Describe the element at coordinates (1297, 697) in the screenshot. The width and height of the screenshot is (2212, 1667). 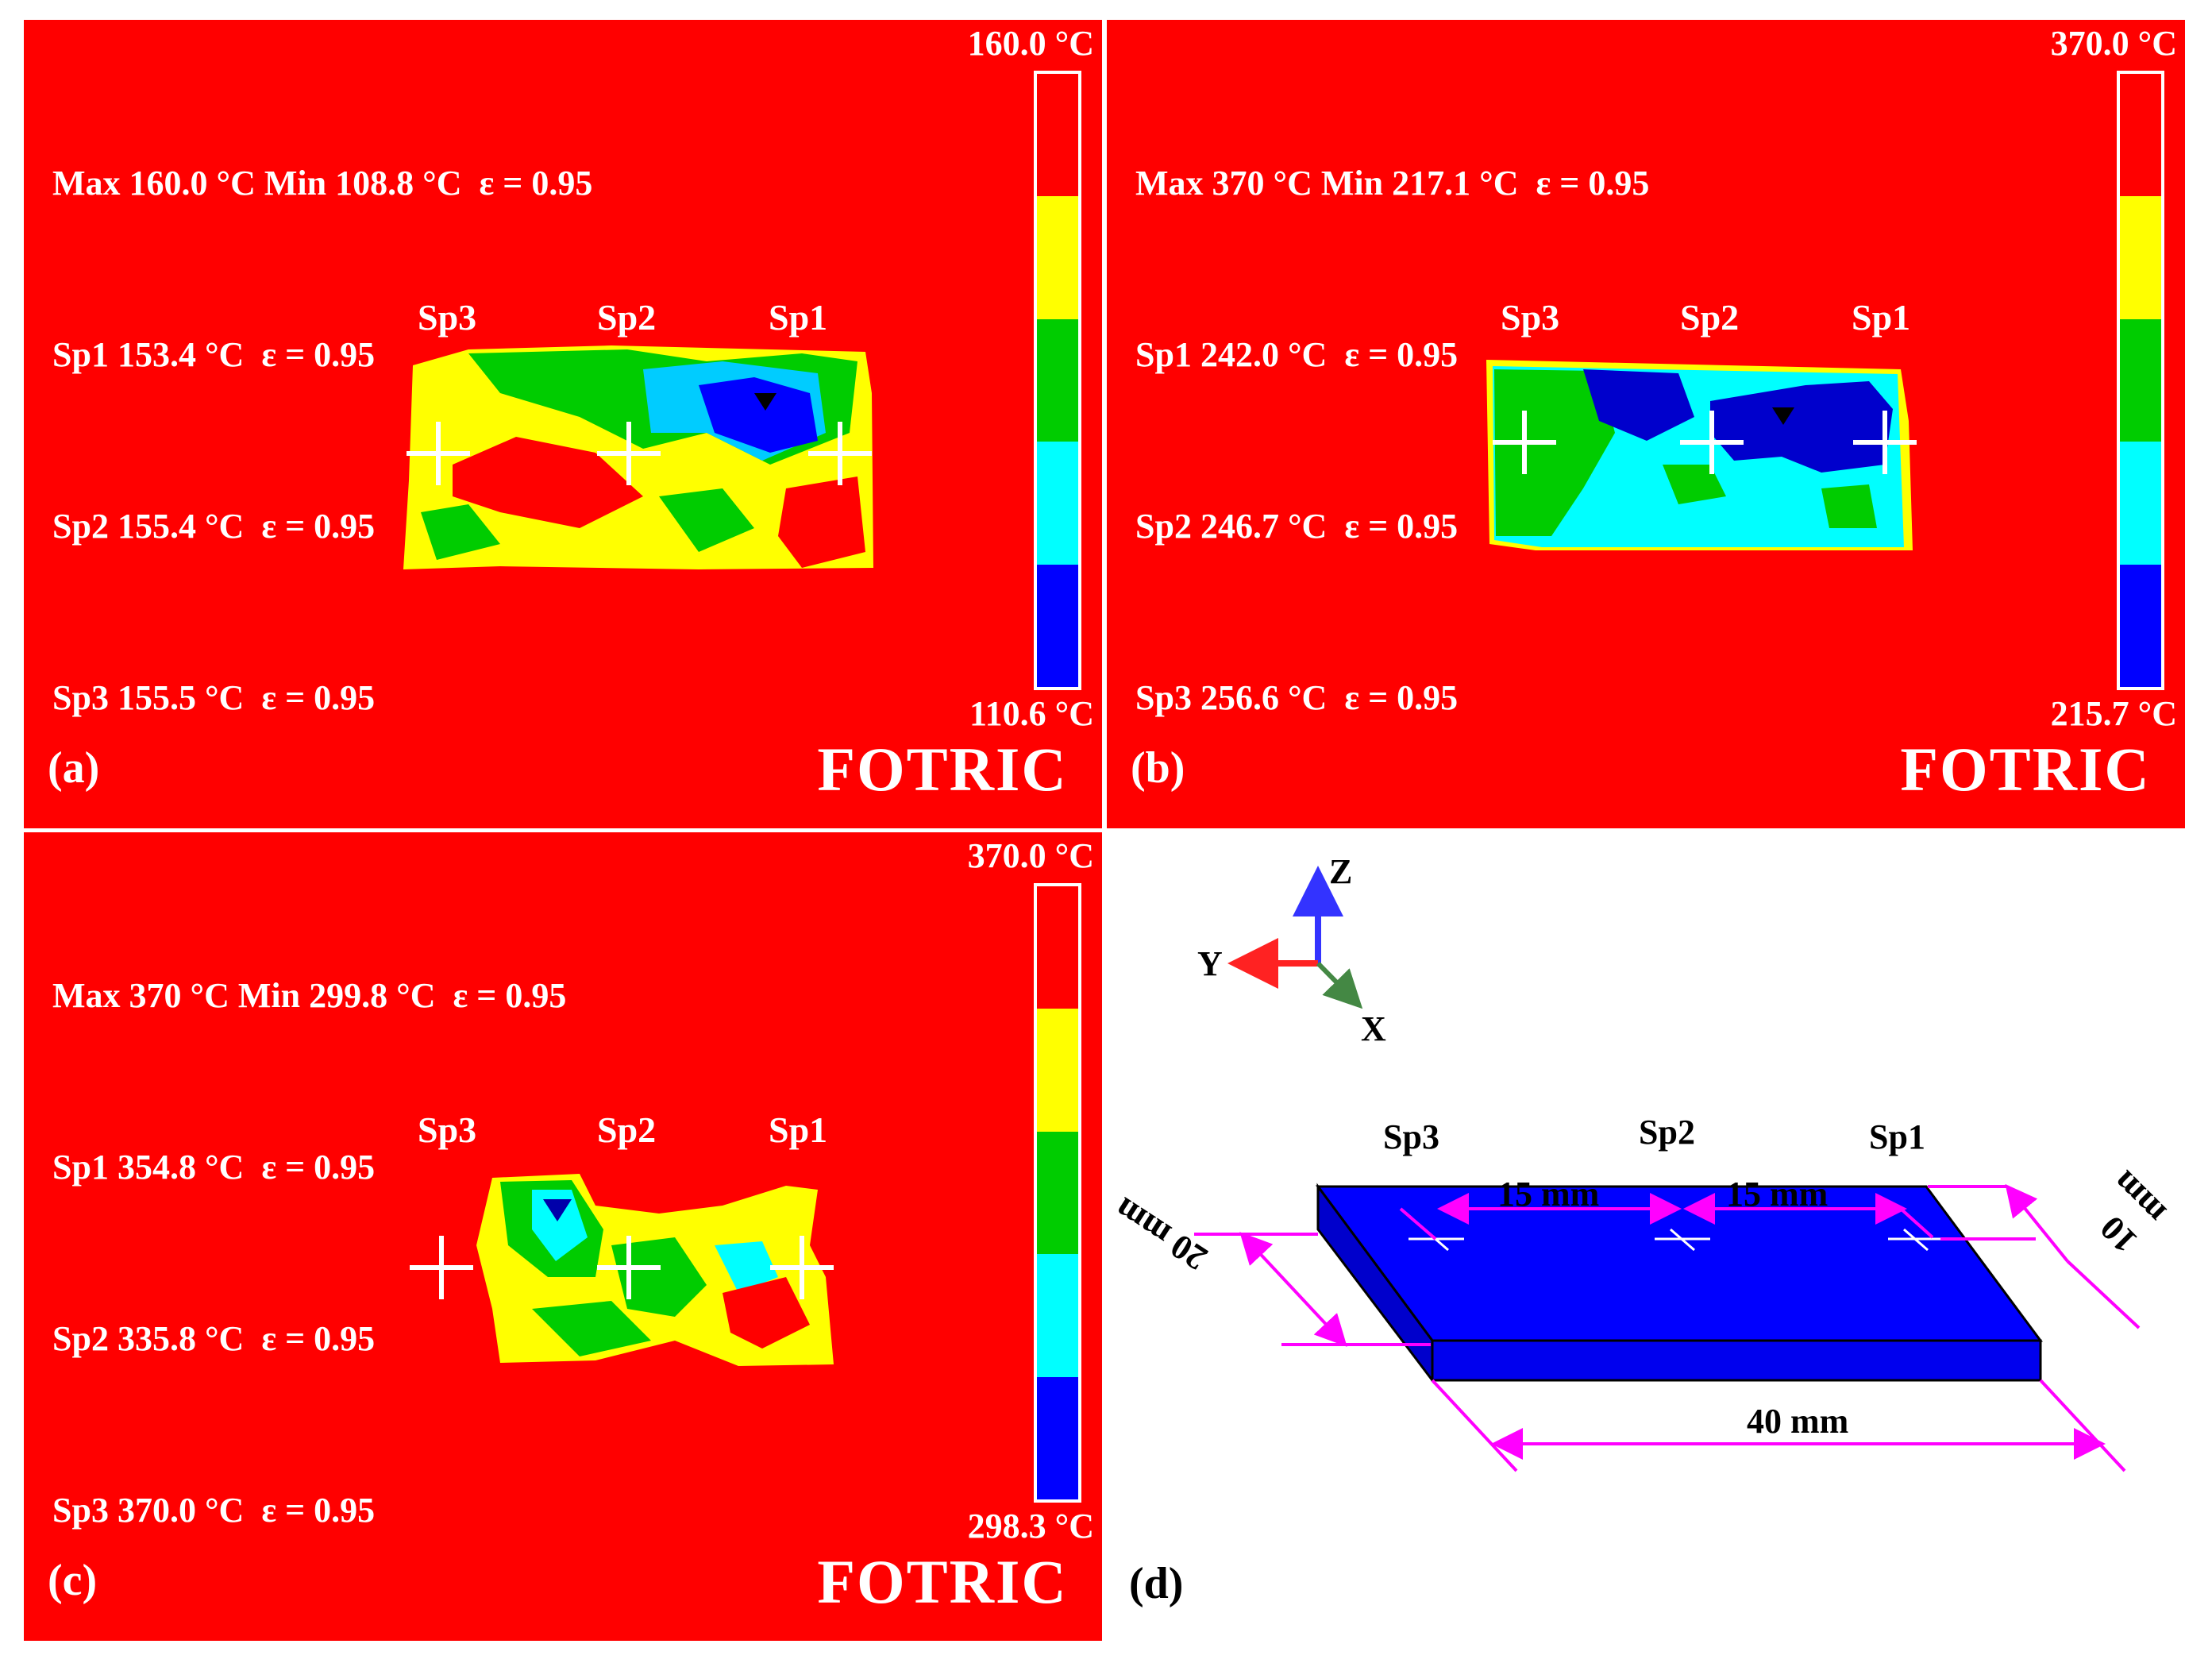
I see `readout-sp3: Sp3 256.6 °C ε = 0.95` at that location.